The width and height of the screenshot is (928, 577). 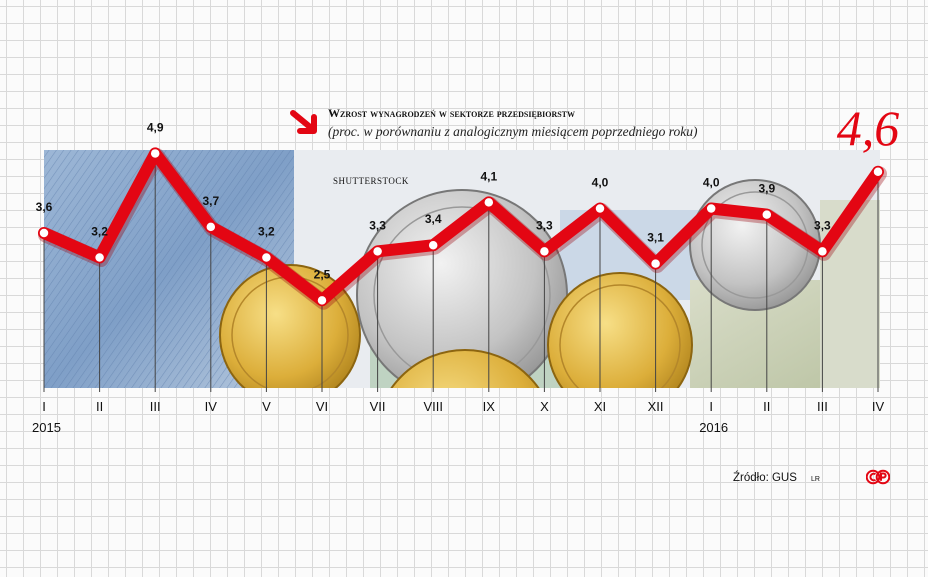 I want to click on x-tick-label: IX, so click(x=489, y=406).